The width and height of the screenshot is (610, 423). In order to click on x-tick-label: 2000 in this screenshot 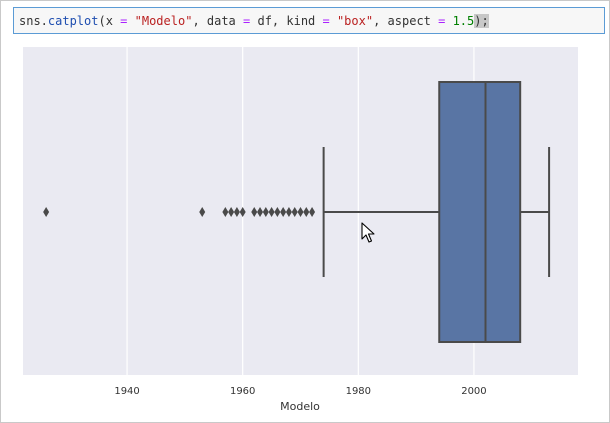, I will do `click(473, 391)`.